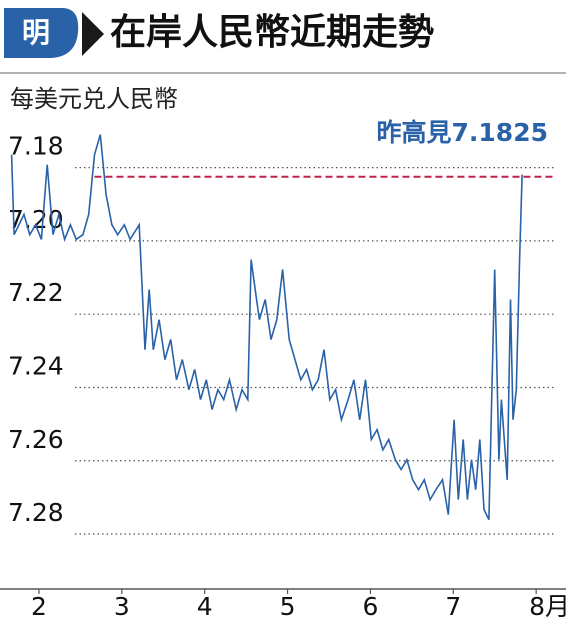 This screenshot has width=566, height=628. I want to click on logo-badge, so click(41, 33).